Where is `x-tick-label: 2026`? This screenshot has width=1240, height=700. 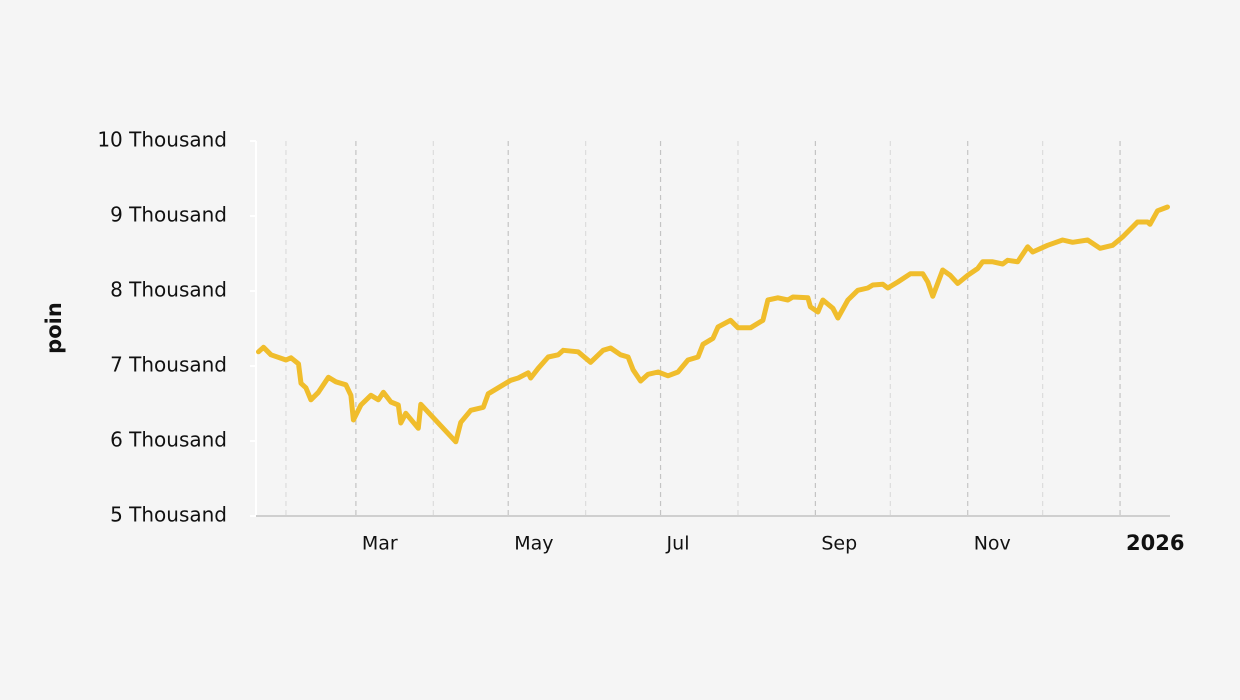 x-tick-label: 2026 is located at coordinates (1155, 543).